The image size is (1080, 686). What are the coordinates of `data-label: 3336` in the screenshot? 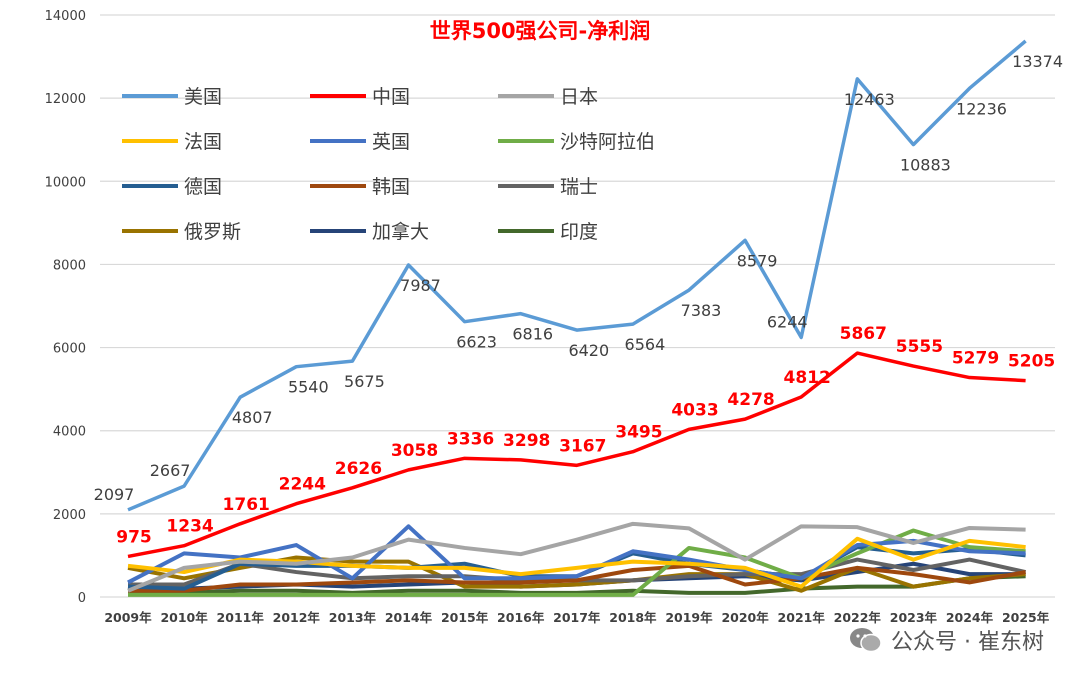 It's located at (470, 439).